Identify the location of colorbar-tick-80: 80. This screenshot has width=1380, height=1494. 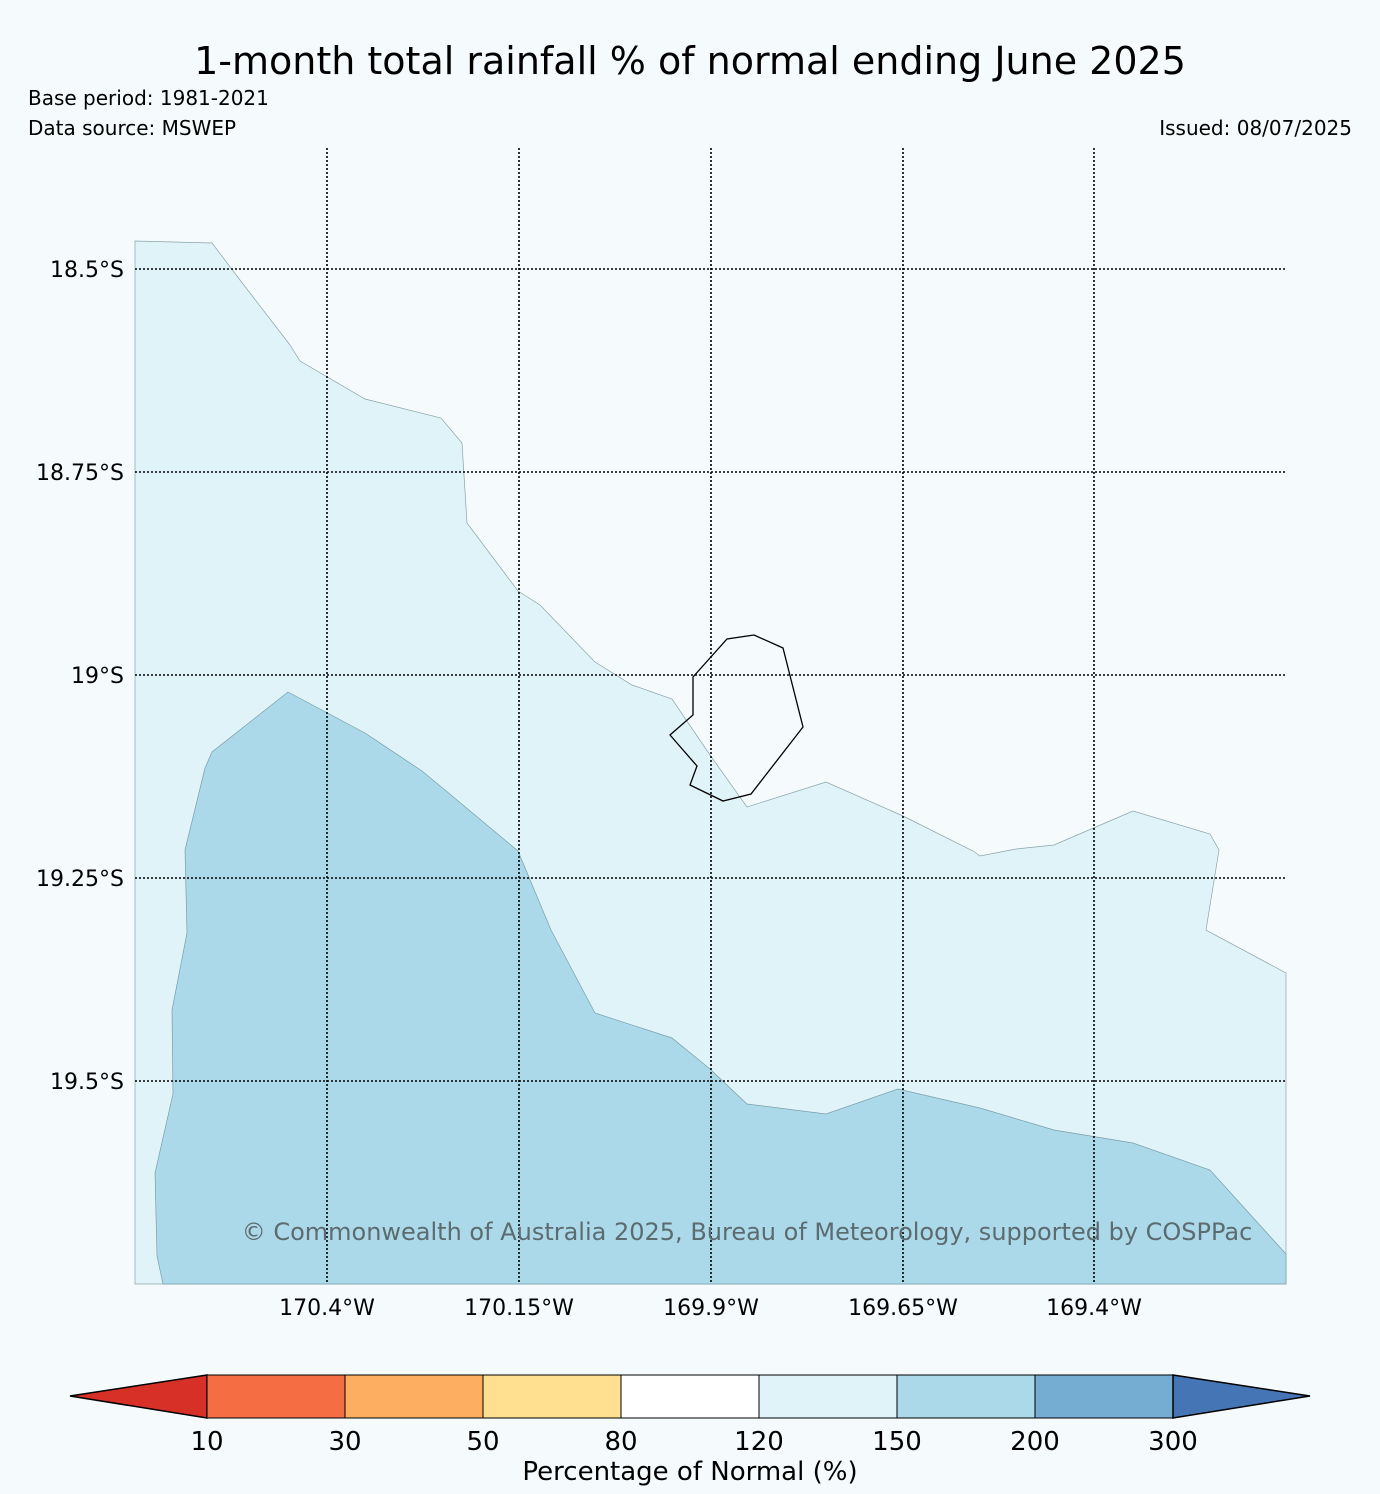
(620, 1442).